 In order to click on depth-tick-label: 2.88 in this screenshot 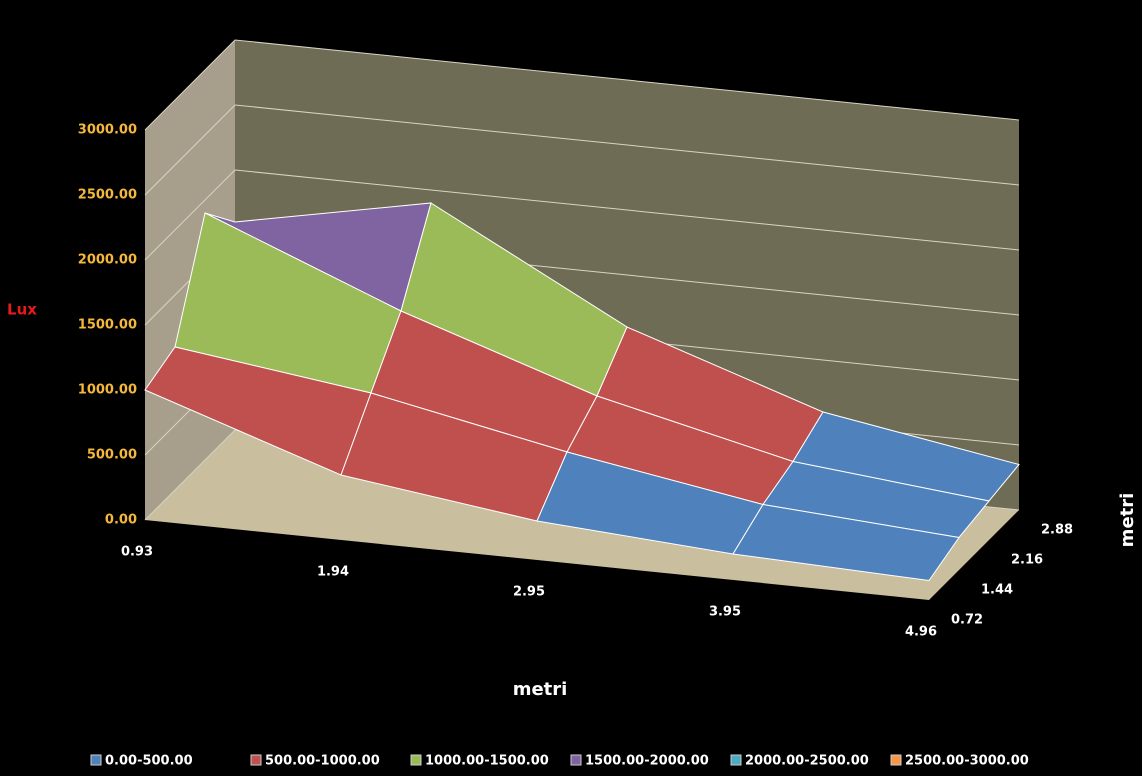, I will do `click(1057, 530)`.